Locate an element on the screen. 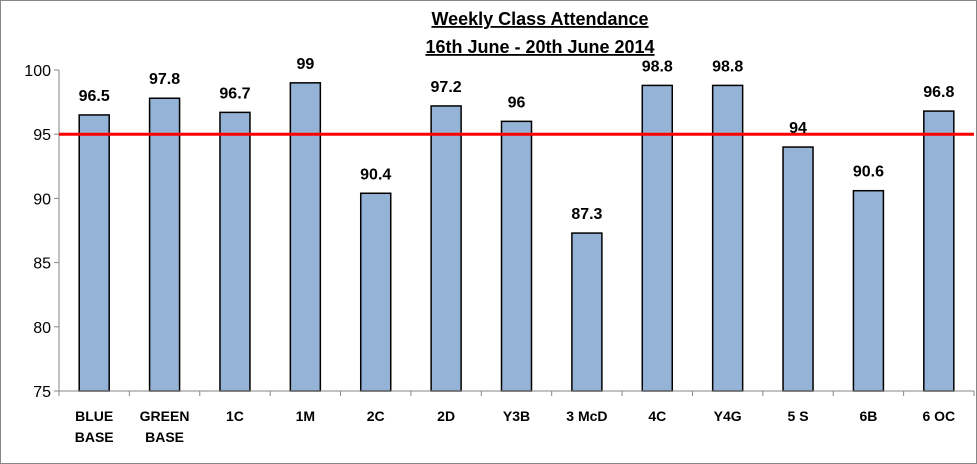 This screenshot has height=464, width=977. x-tick-label: 1C is located at coordinates (235, 416).